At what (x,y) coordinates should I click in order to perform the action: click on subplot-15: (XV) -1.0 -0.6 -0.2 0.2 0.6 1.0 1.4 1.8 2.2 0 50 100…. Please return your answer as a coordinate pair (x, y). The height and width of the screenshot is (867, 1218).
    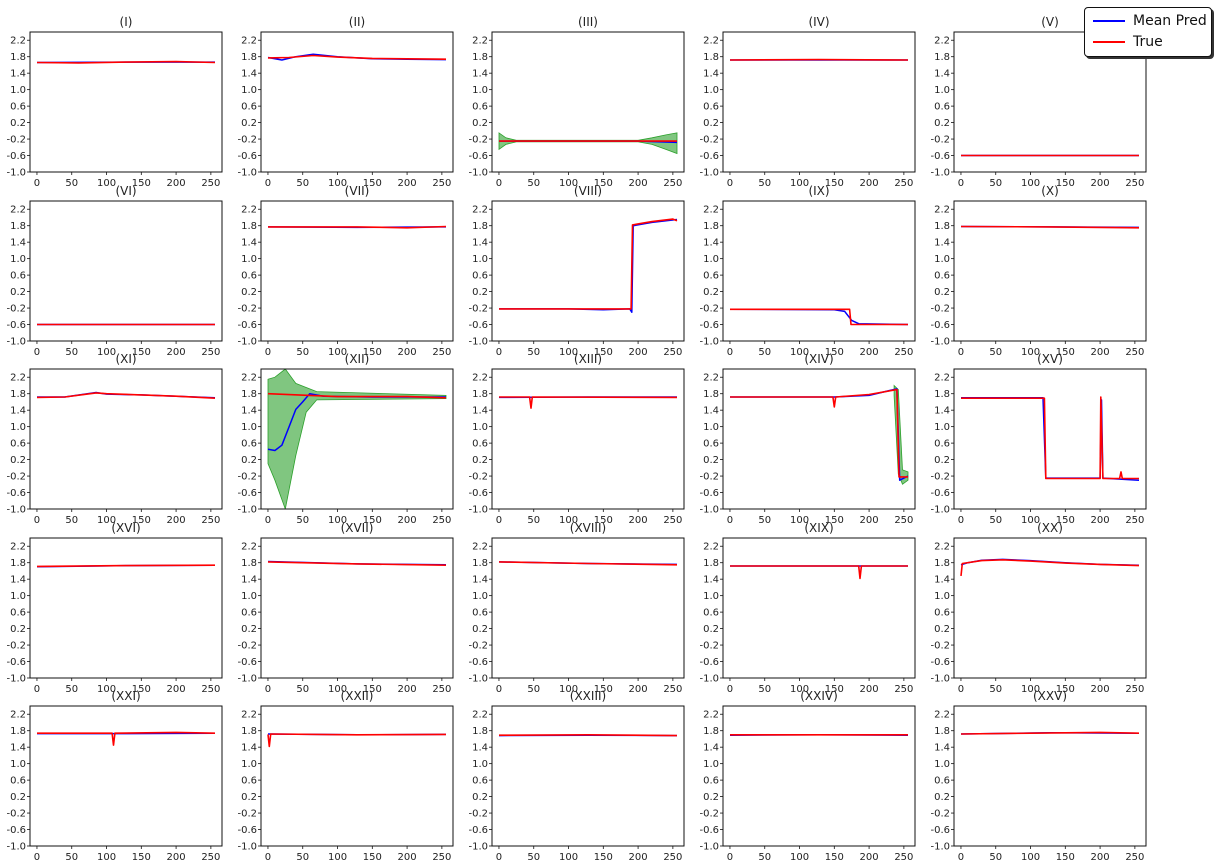
    Looking at the image, I should click on (1038, 439).